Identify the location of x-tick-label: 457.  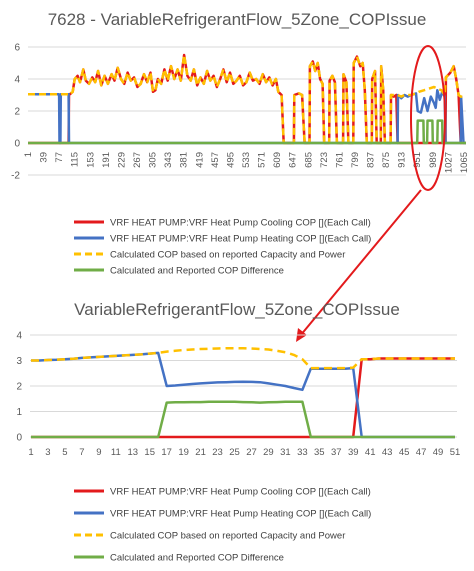
(215, 160).